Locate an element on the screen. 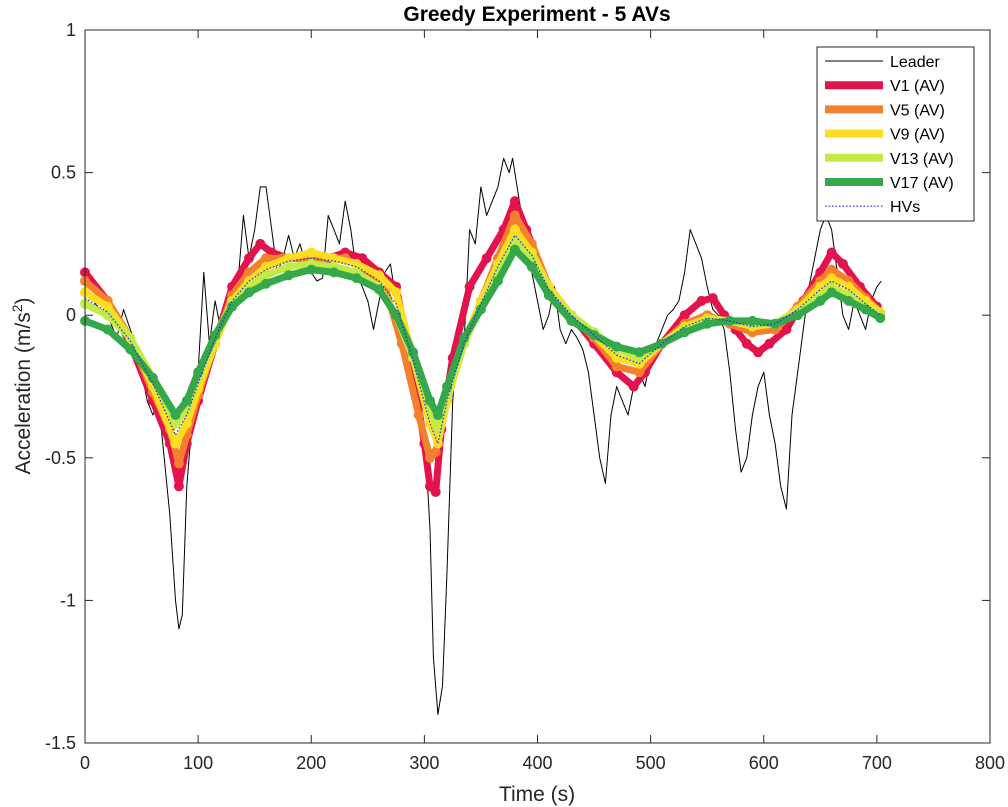 This screenshot has height=807, width=1008. x-tick-label: 300 is located at coordinates (424, 763).